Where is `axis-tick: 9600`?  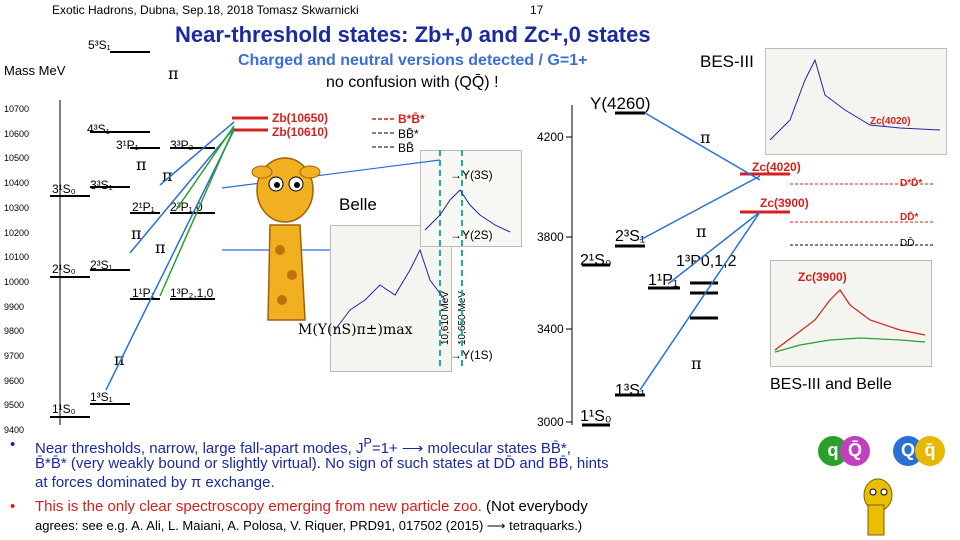
axis-tick: 9600 is located at coordinates (14, 380).